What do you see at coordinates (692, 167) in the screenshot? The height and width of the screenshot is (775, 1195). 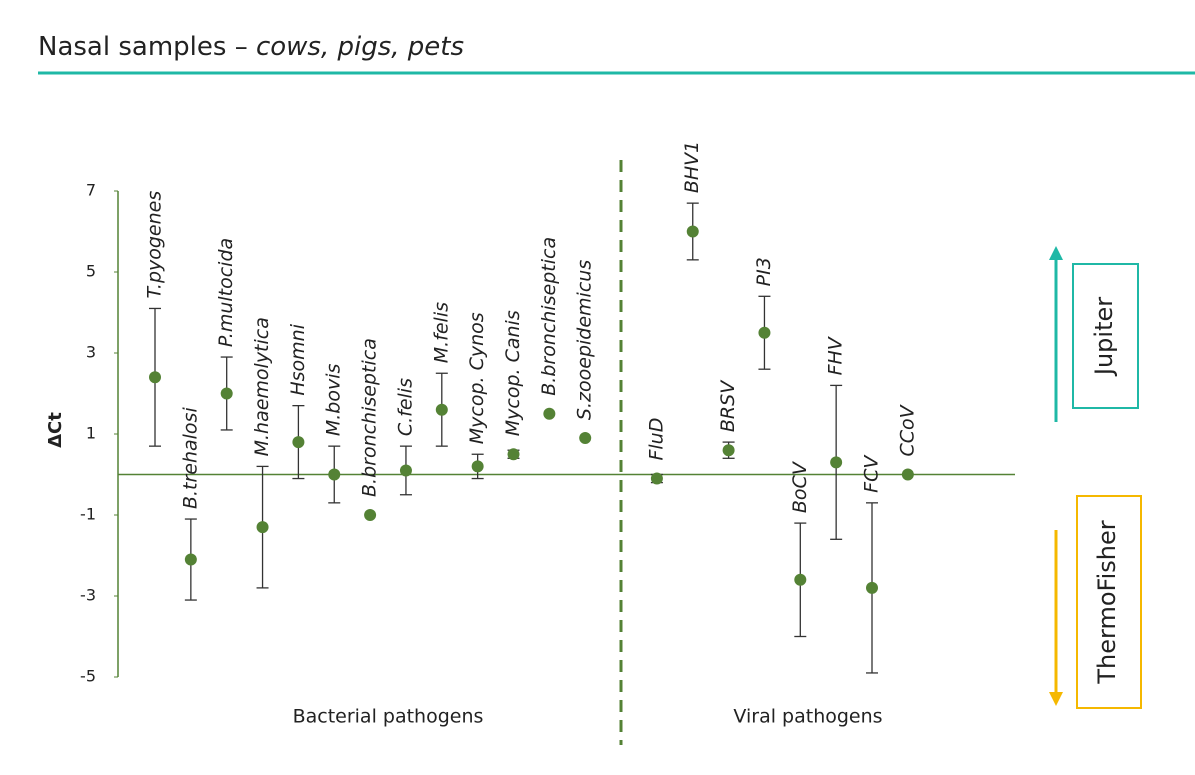 I see `category-label: BHV1` at bounding box center [692, 167].